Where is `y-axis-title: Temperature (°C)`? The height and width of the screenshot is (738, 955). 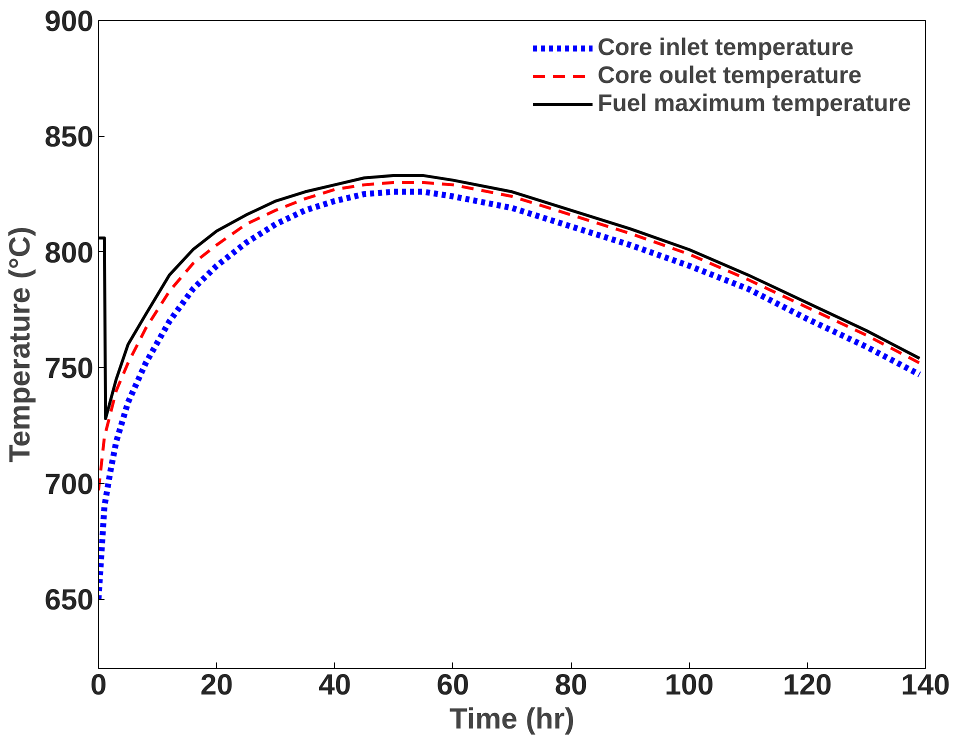
y-axis-title: Temperature (°C) is located at coordinates (20, 344).